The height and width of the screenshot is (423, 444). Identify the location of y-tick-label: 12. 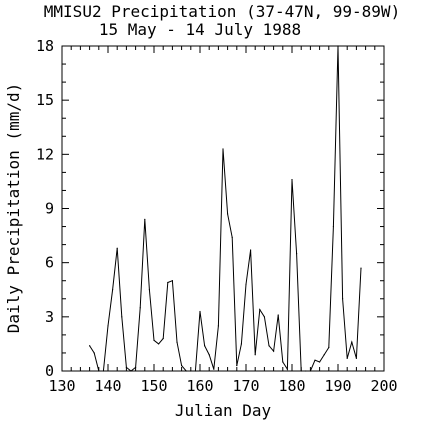
(45, 154).